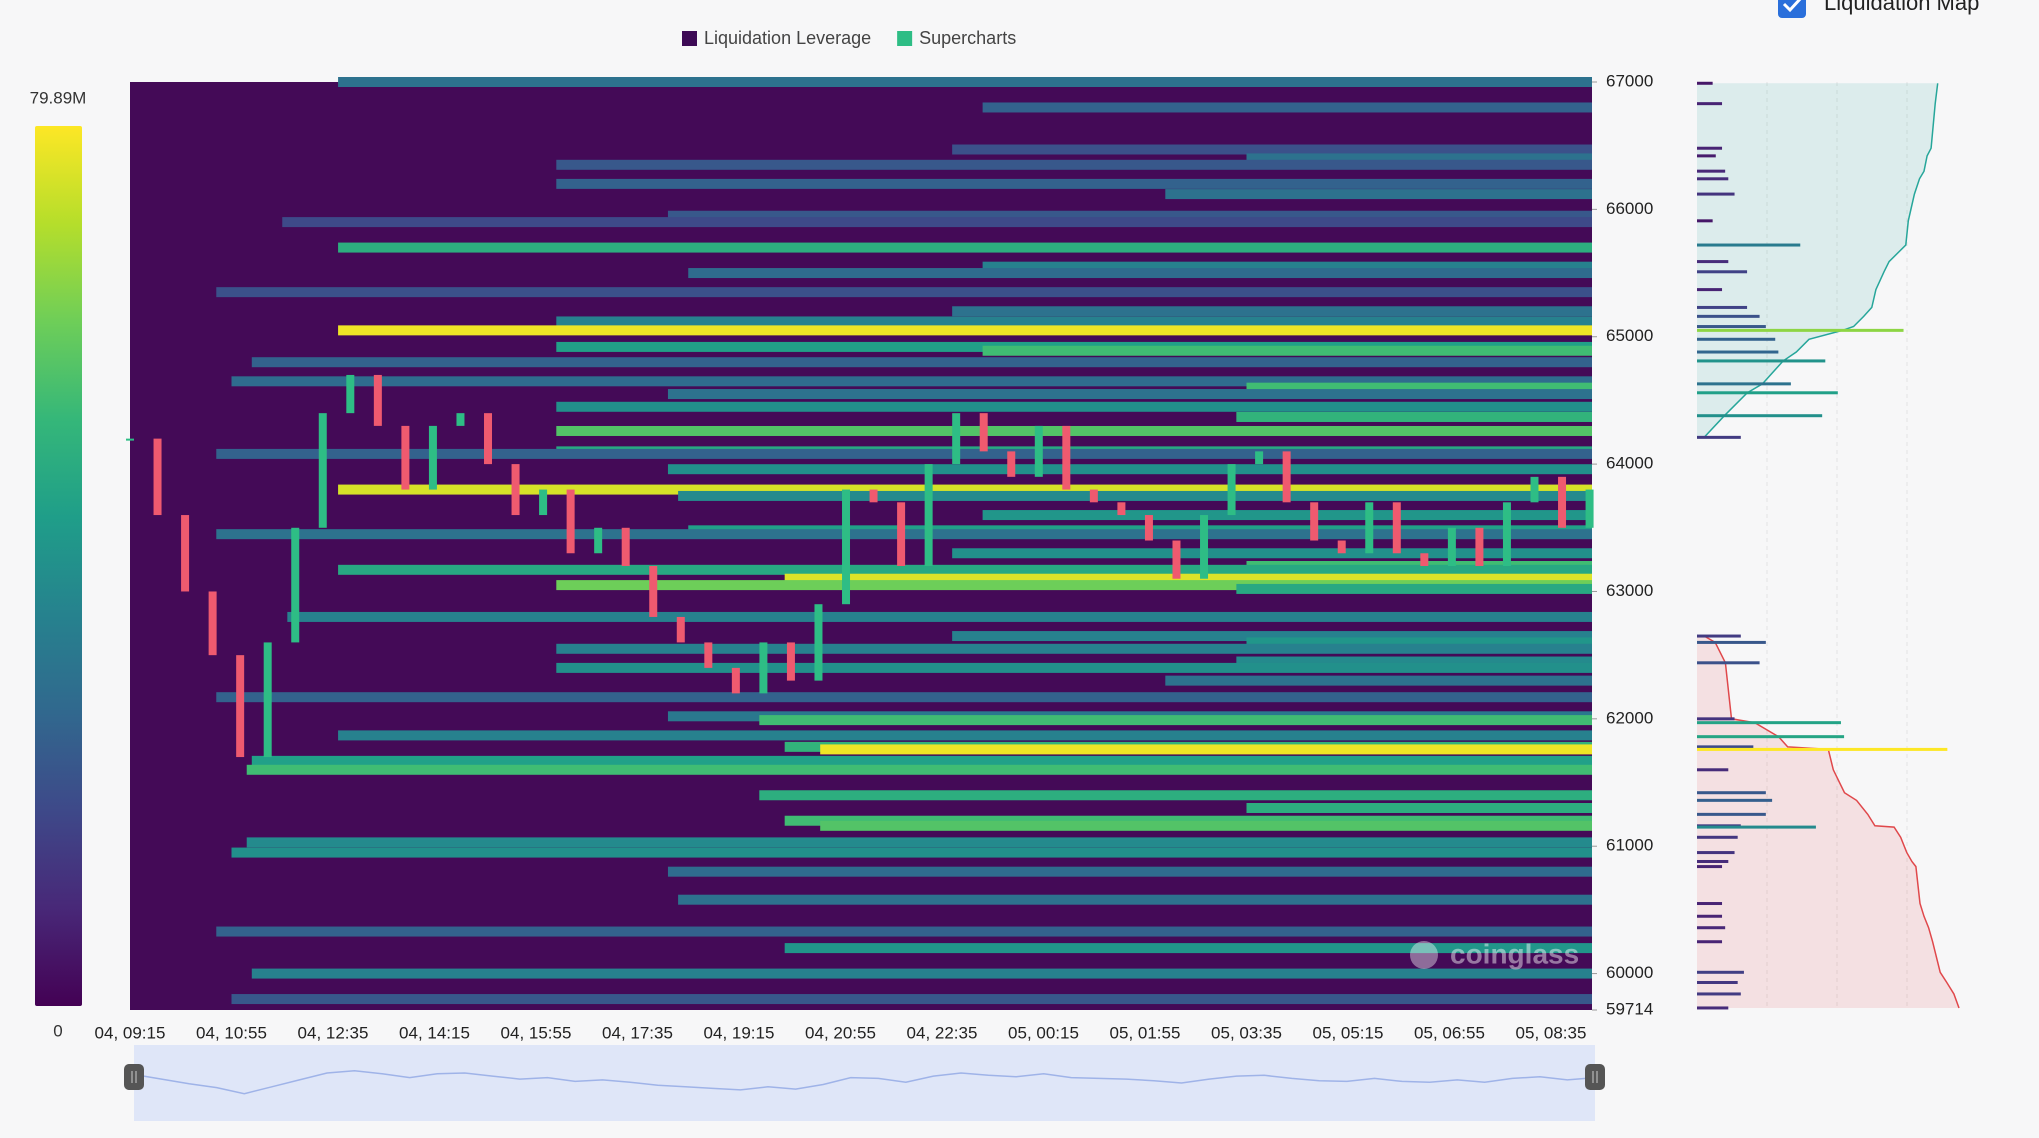 This screenshot has height=1138, width=2039. I want to click on y-tick-label: 59714, so click(1629, 1008).